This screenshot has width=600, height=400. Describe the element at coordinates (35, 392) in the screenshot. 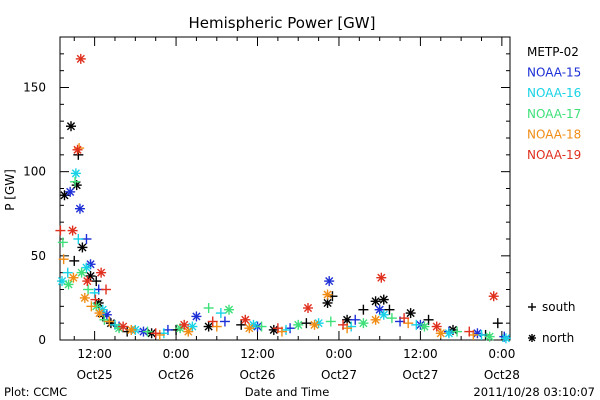

I see `footer-plot-credit: Plot: CCMC` at that location.